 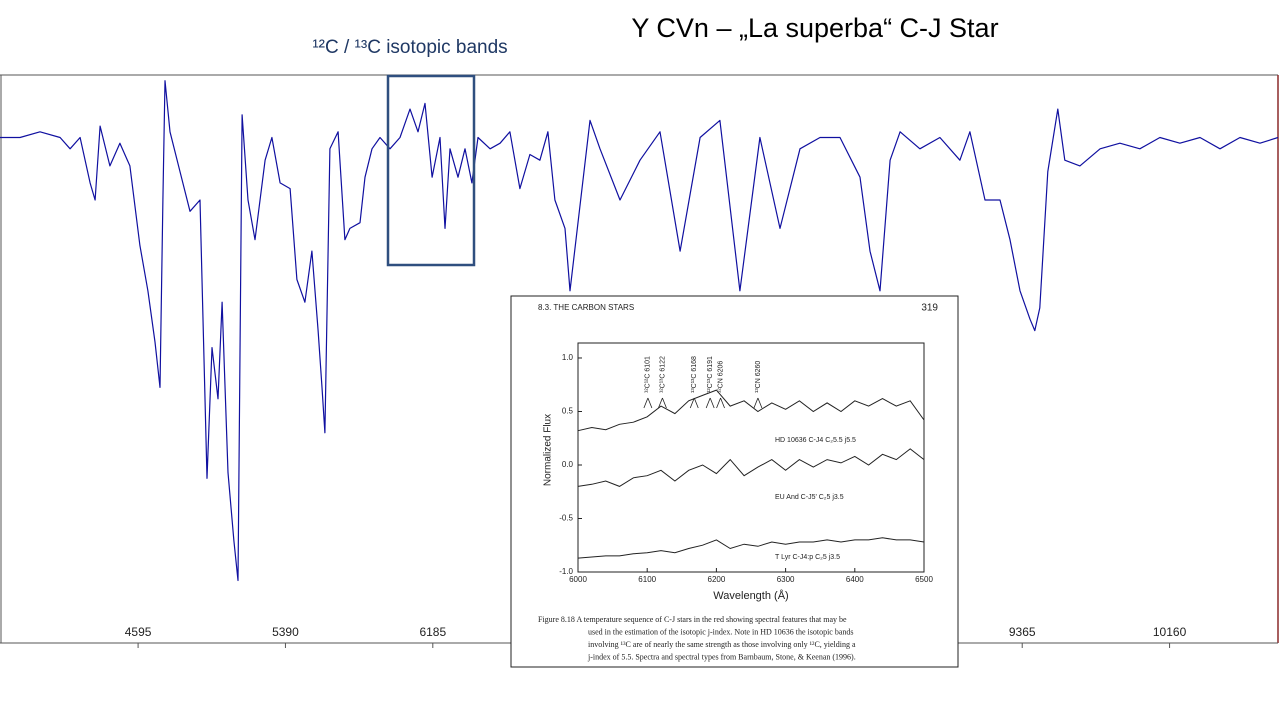 I want to click on feature-label: ¹²C¹³C 6191, so click(x=710, y=374).